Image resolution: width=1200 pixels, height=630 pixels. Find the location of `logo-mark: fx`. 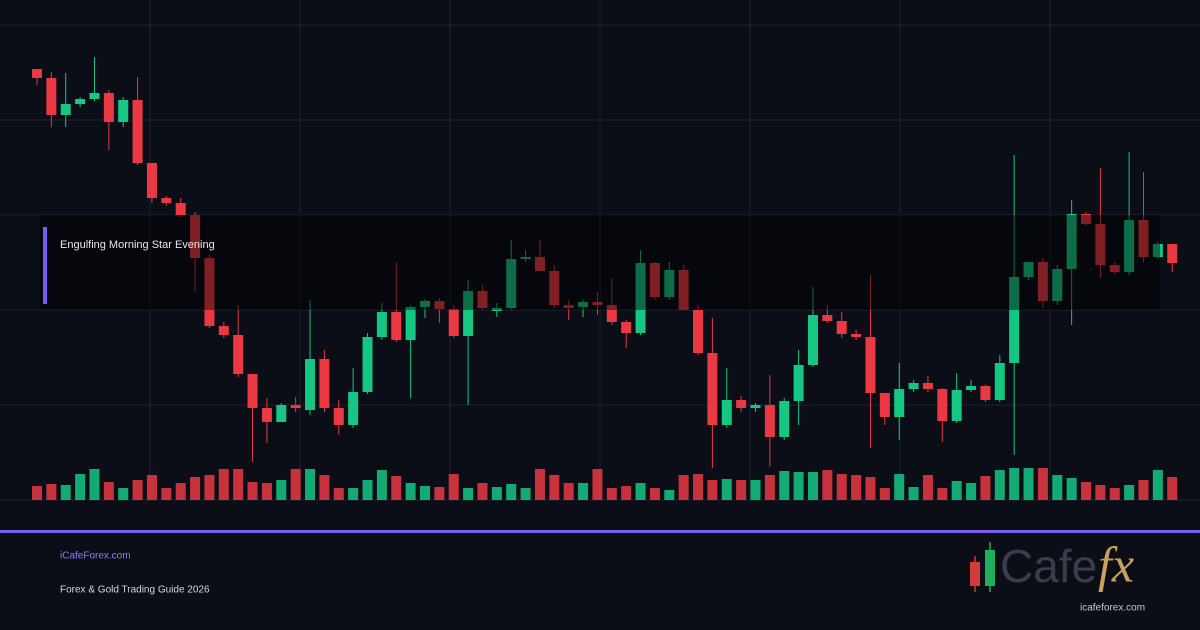

logo-mark: fx is located at coordinates (1116, 564).